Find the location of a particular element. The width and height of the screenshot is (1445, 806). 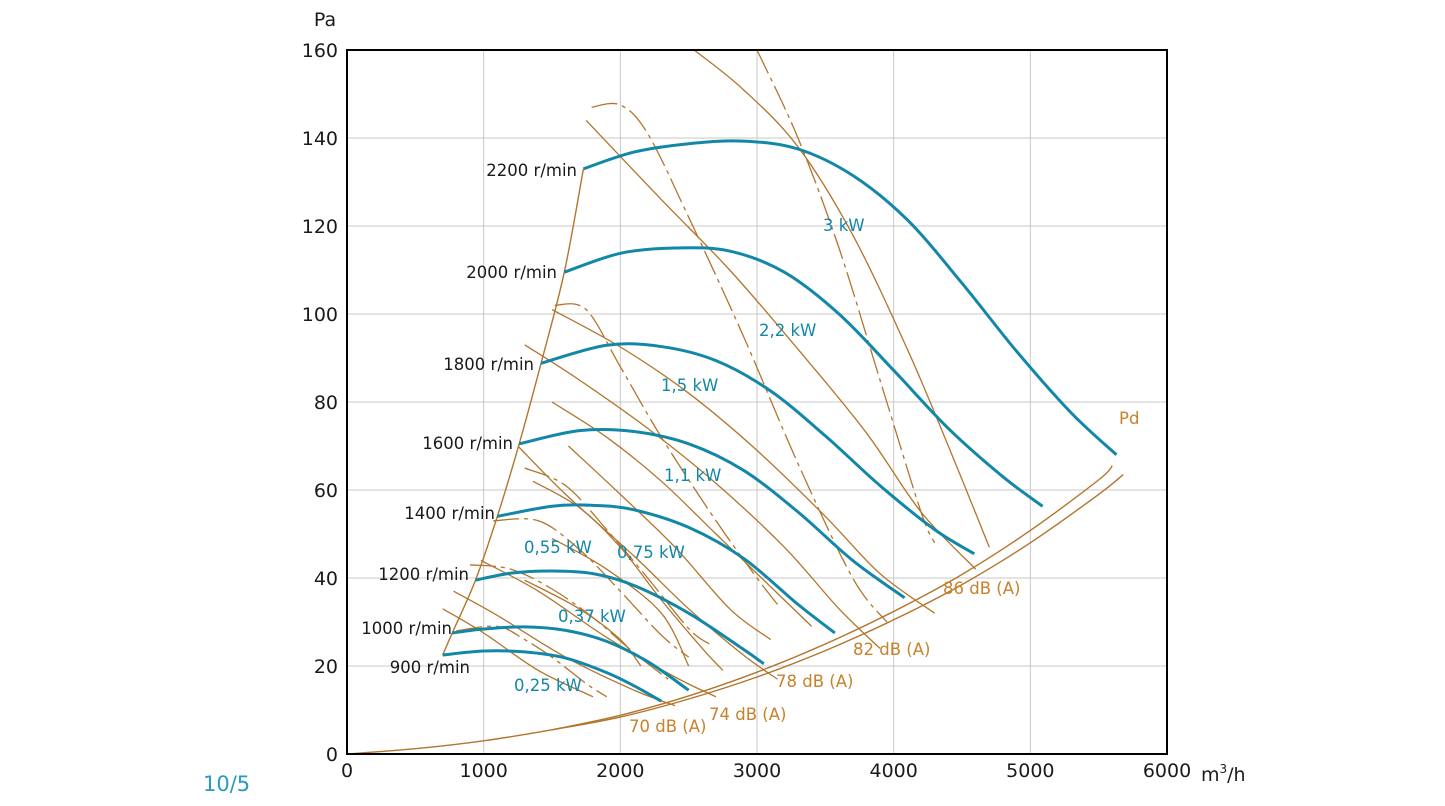

power-label: 3 kW is located at coordinates (844, 225).